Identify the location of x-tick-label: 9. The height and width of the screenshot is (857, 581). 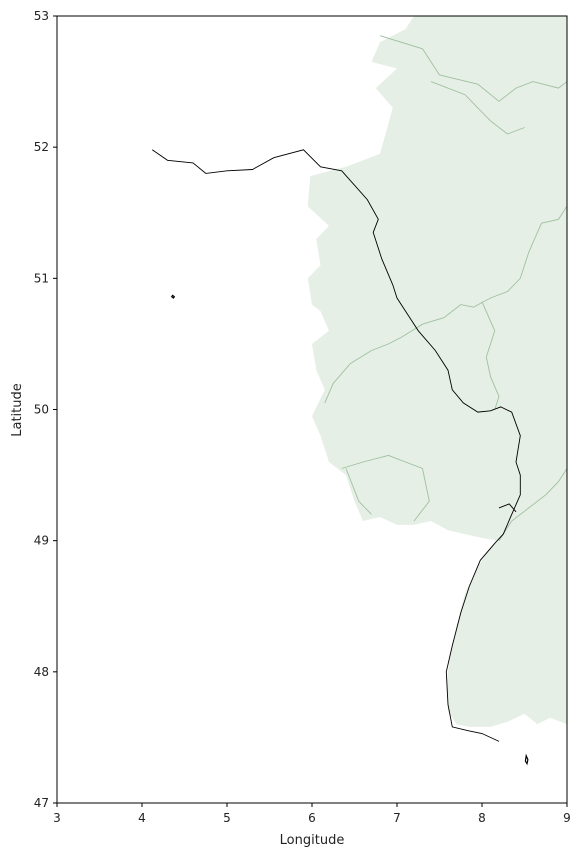
(567, 818).